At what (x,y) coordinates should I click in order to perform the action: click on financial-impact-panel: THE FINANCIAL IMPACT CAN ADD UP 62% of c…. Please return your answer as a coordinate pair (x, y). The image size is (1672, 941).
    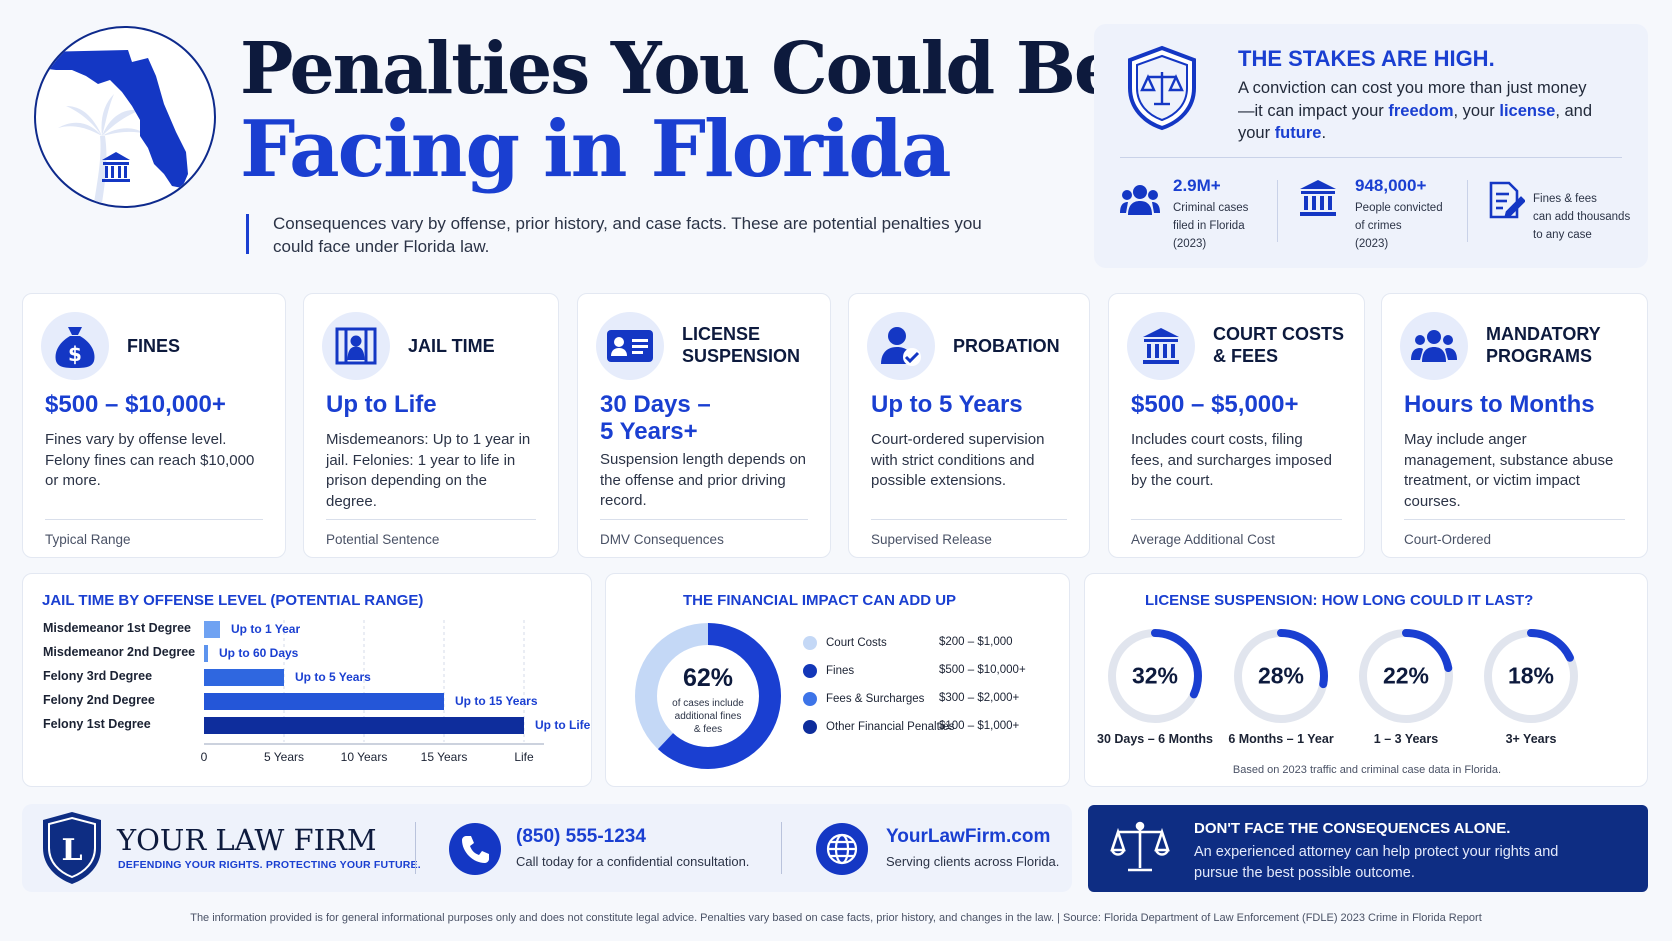
    Looking at the image, I should click on (837, 680).